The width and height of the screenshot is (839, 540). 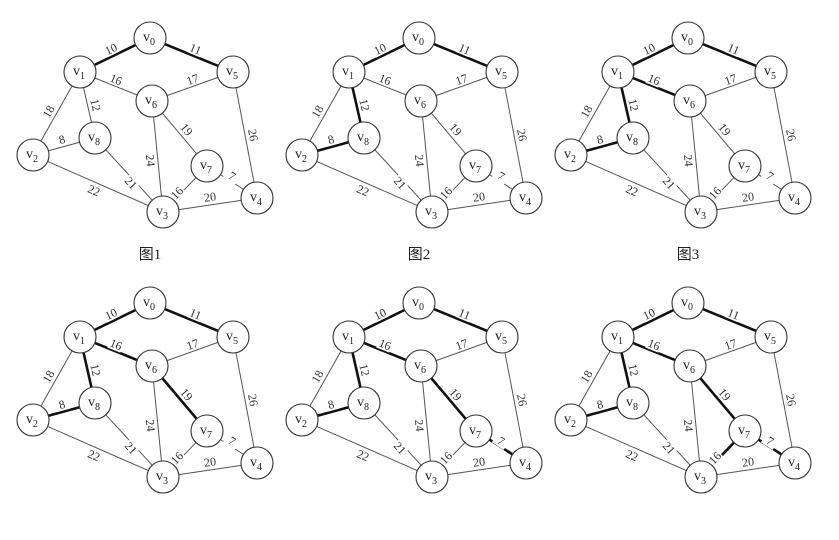 I want to click on node-v8: v8, so click(x=364, y=403).